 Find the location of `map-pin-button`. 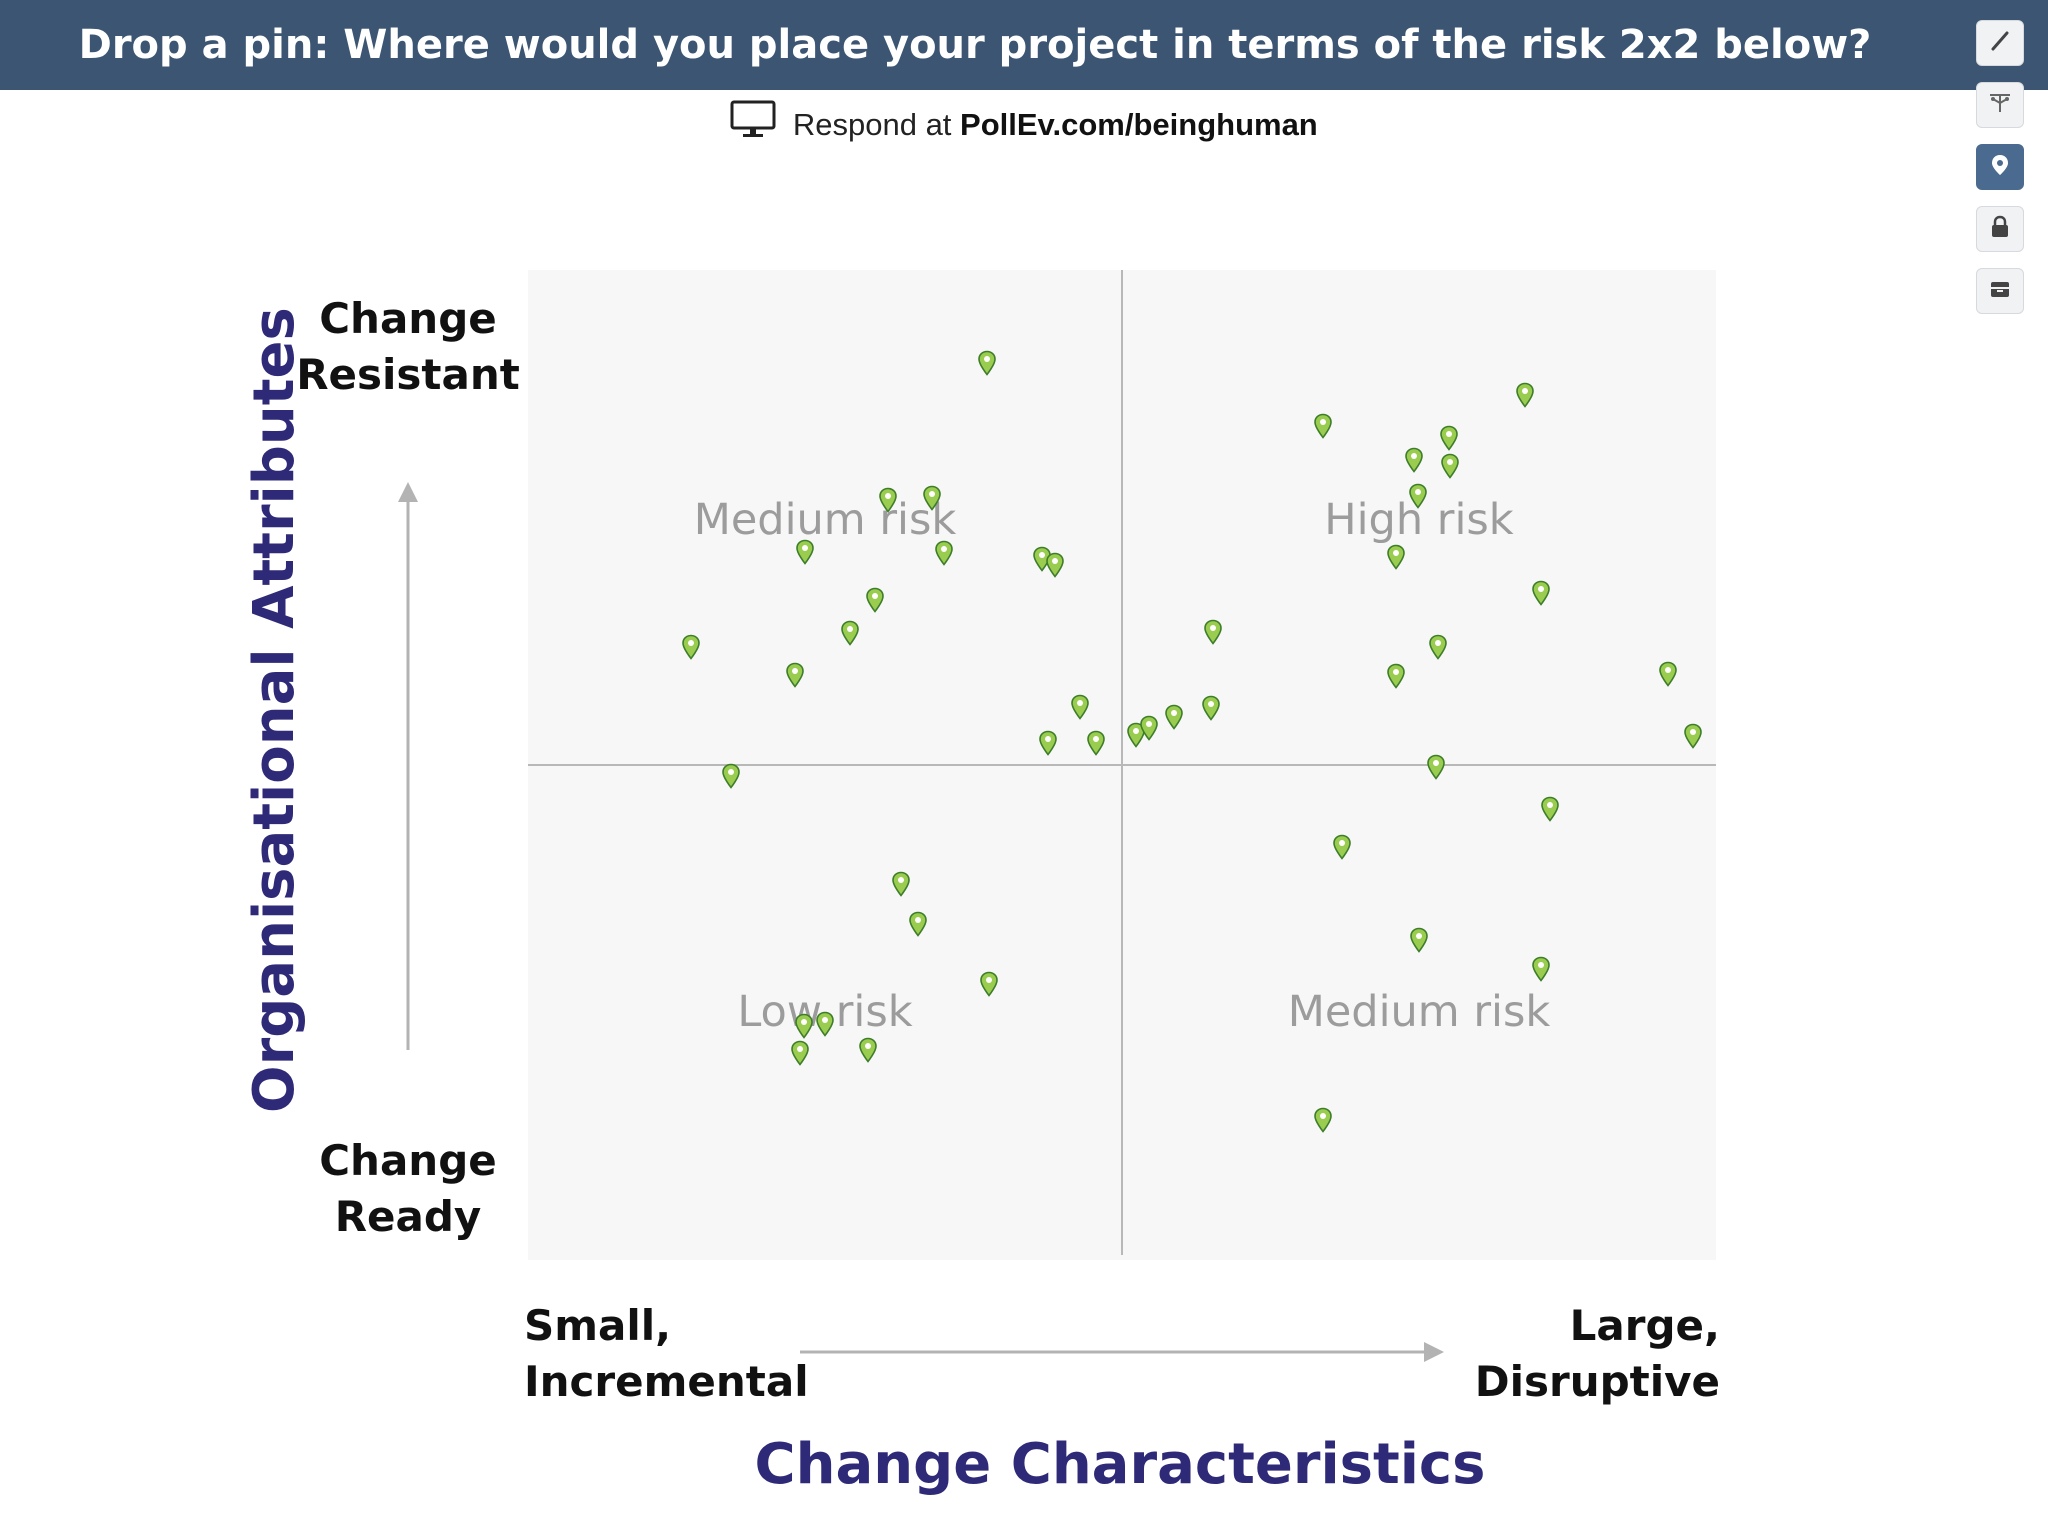

map-pin-button is located at coordinates (2000, 167).